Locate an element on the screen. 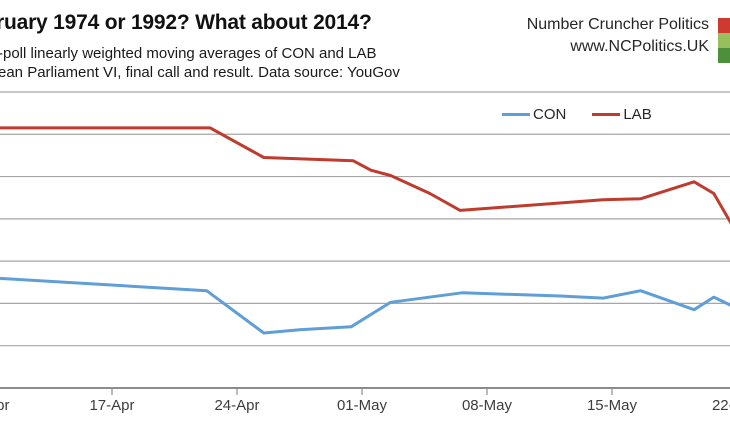 The width and height of the screenshot is (730, 430). logo-green-block is located at coordinates (724, 55).